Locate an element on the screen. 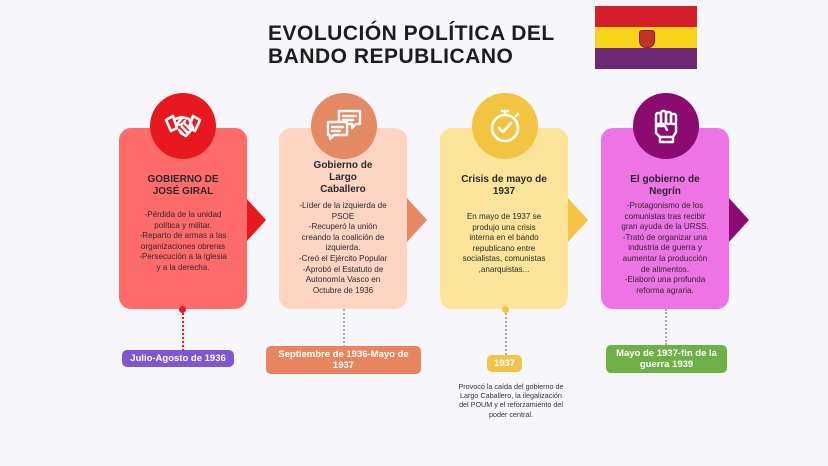 The image size is (828, 466). flag-band-purple is located at coordinates (646, 58).